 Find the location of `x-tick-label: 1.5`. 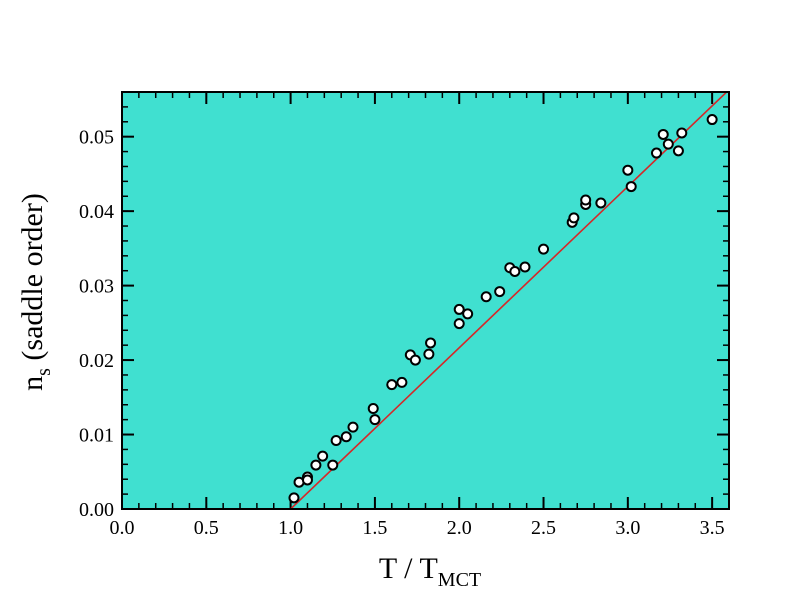

x-tick-label: 1.5 is located at coordinates (374, 528).